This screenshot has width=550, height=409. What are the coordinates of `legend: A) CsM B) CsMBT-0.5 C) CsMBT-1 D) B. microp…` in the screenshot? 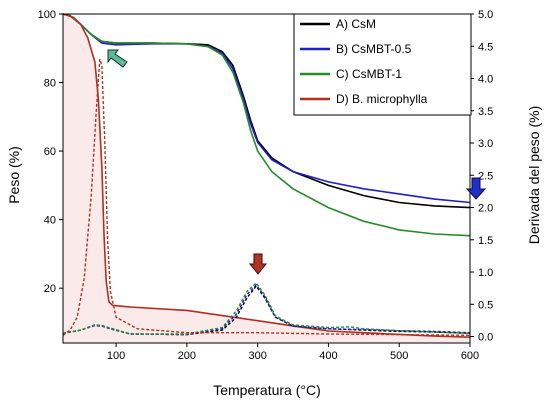 It's located at (382, 64).